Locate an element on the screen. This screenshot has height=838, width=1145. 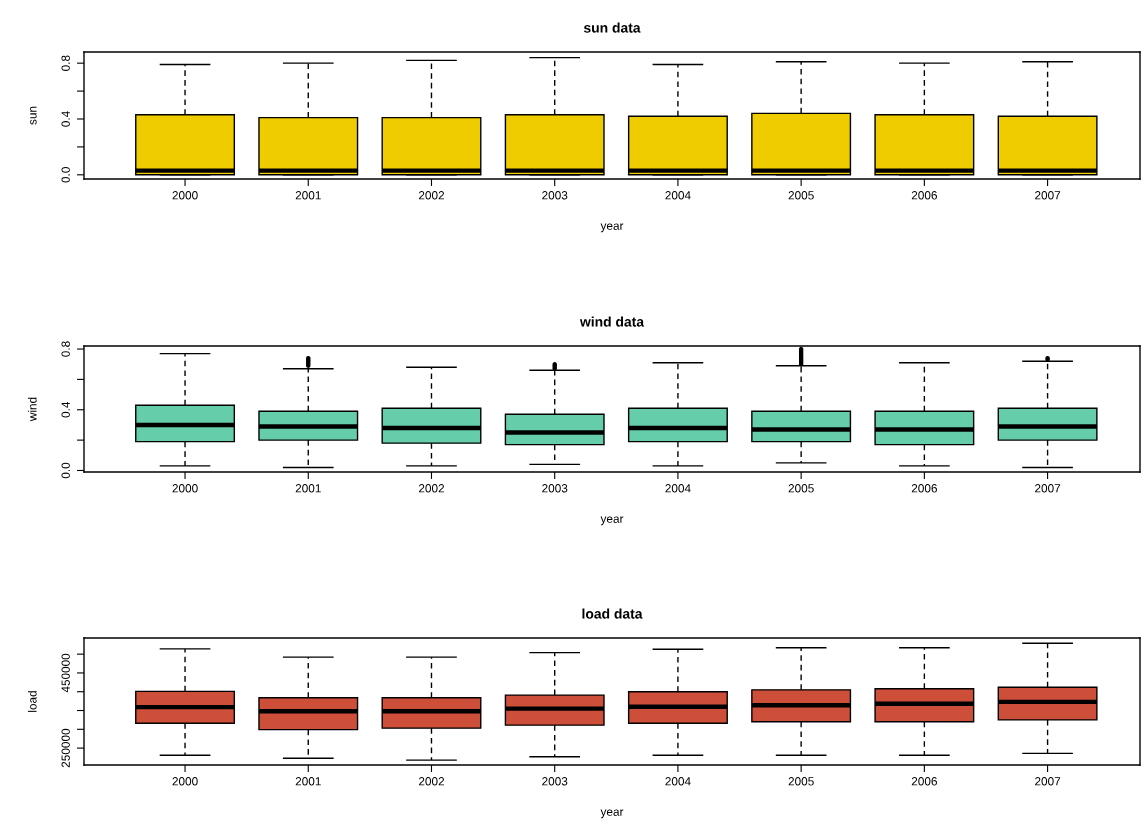
chart-title: sun data is located at coordinates (612, 27).